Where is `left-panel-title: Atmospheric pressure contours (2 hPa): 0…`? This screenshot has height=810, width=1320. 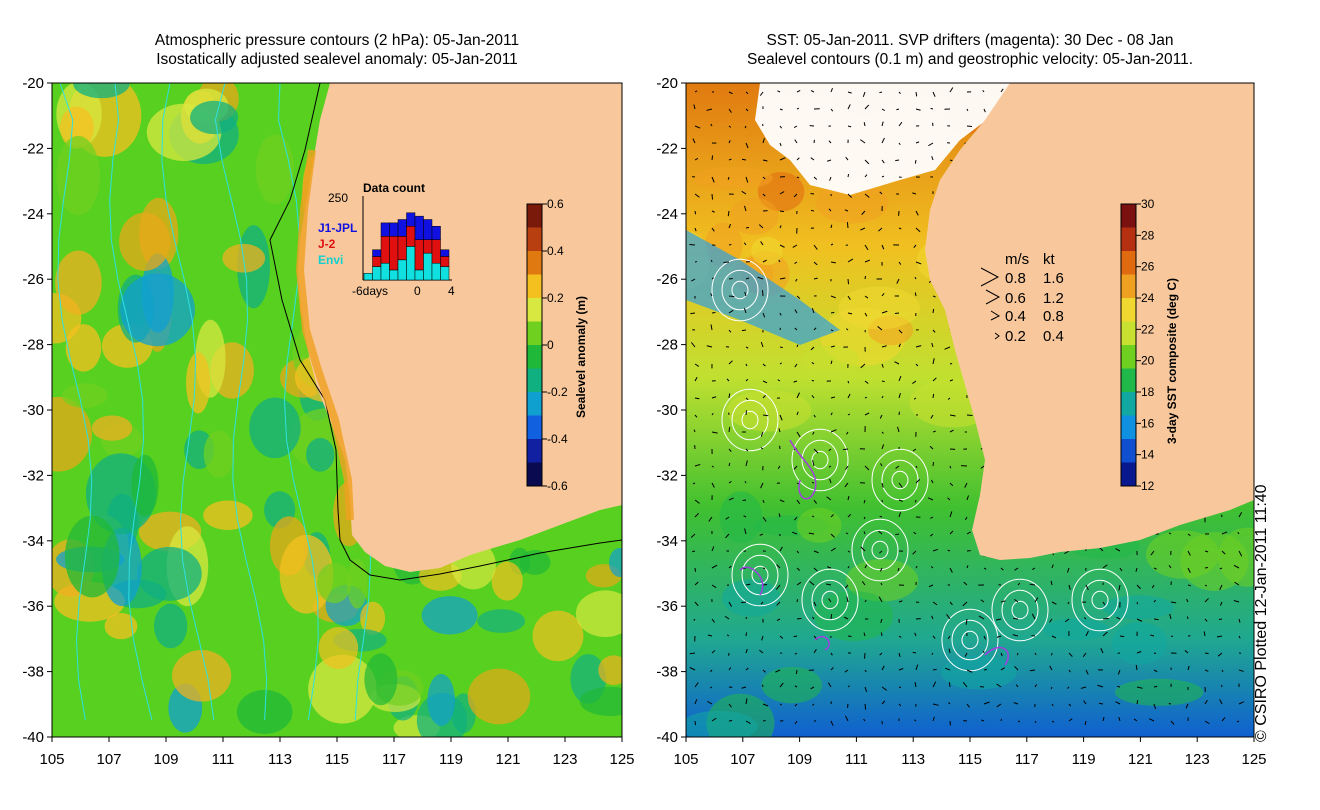
left-panel-title: Atmospheric pressure contours (2 hPa): 0… is located at coordinates (337, 50).